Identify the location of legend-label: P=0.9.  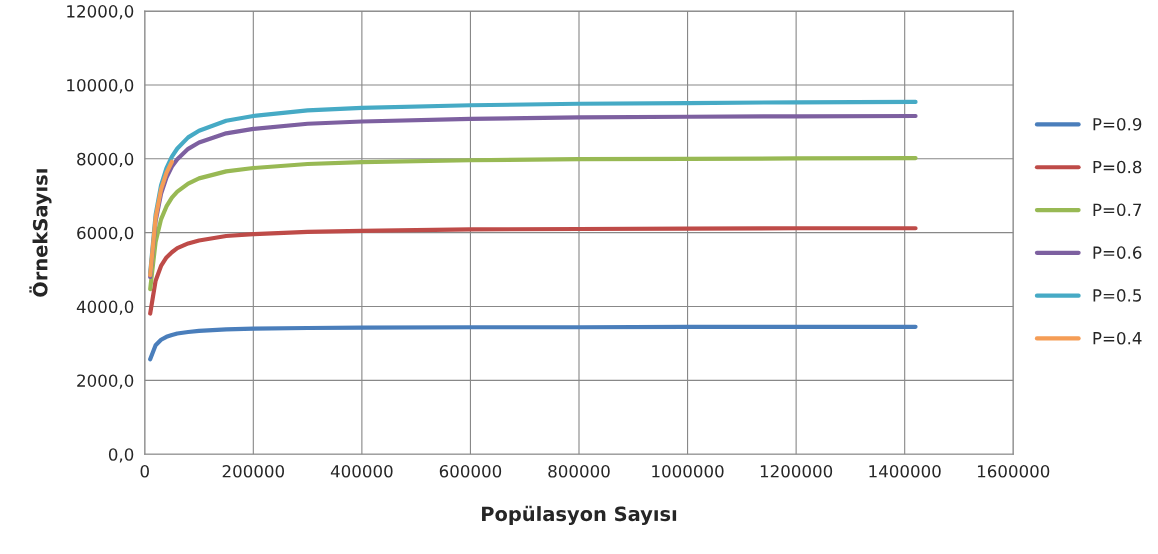
(1117, 124).